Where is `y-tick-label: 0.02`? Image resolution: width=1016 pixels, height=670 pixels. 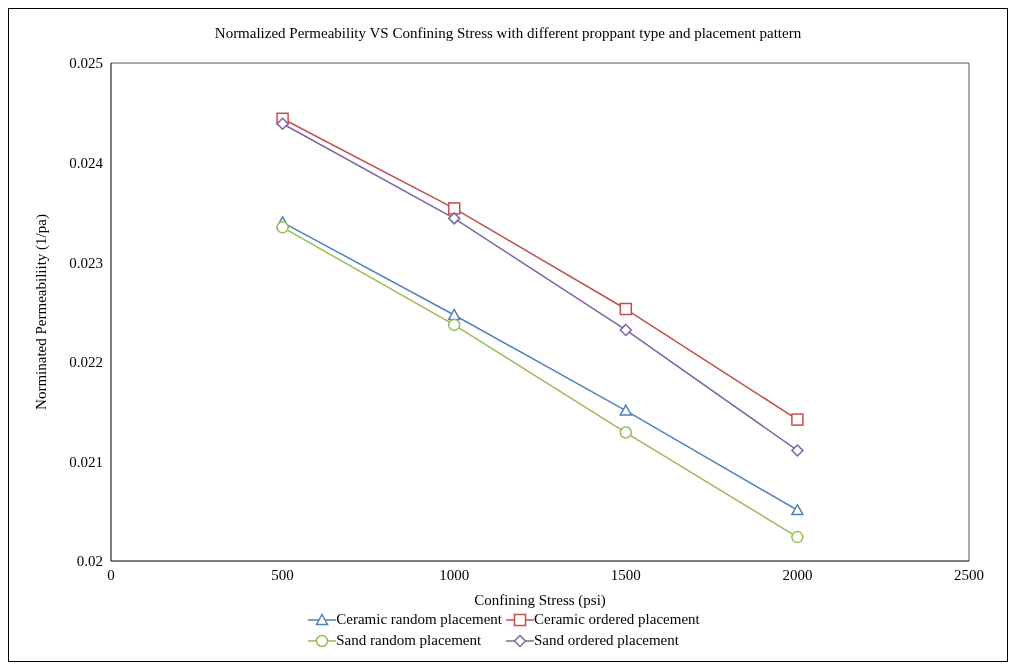
y-tick-label: 0.02 is located at coordinates (89, 561).